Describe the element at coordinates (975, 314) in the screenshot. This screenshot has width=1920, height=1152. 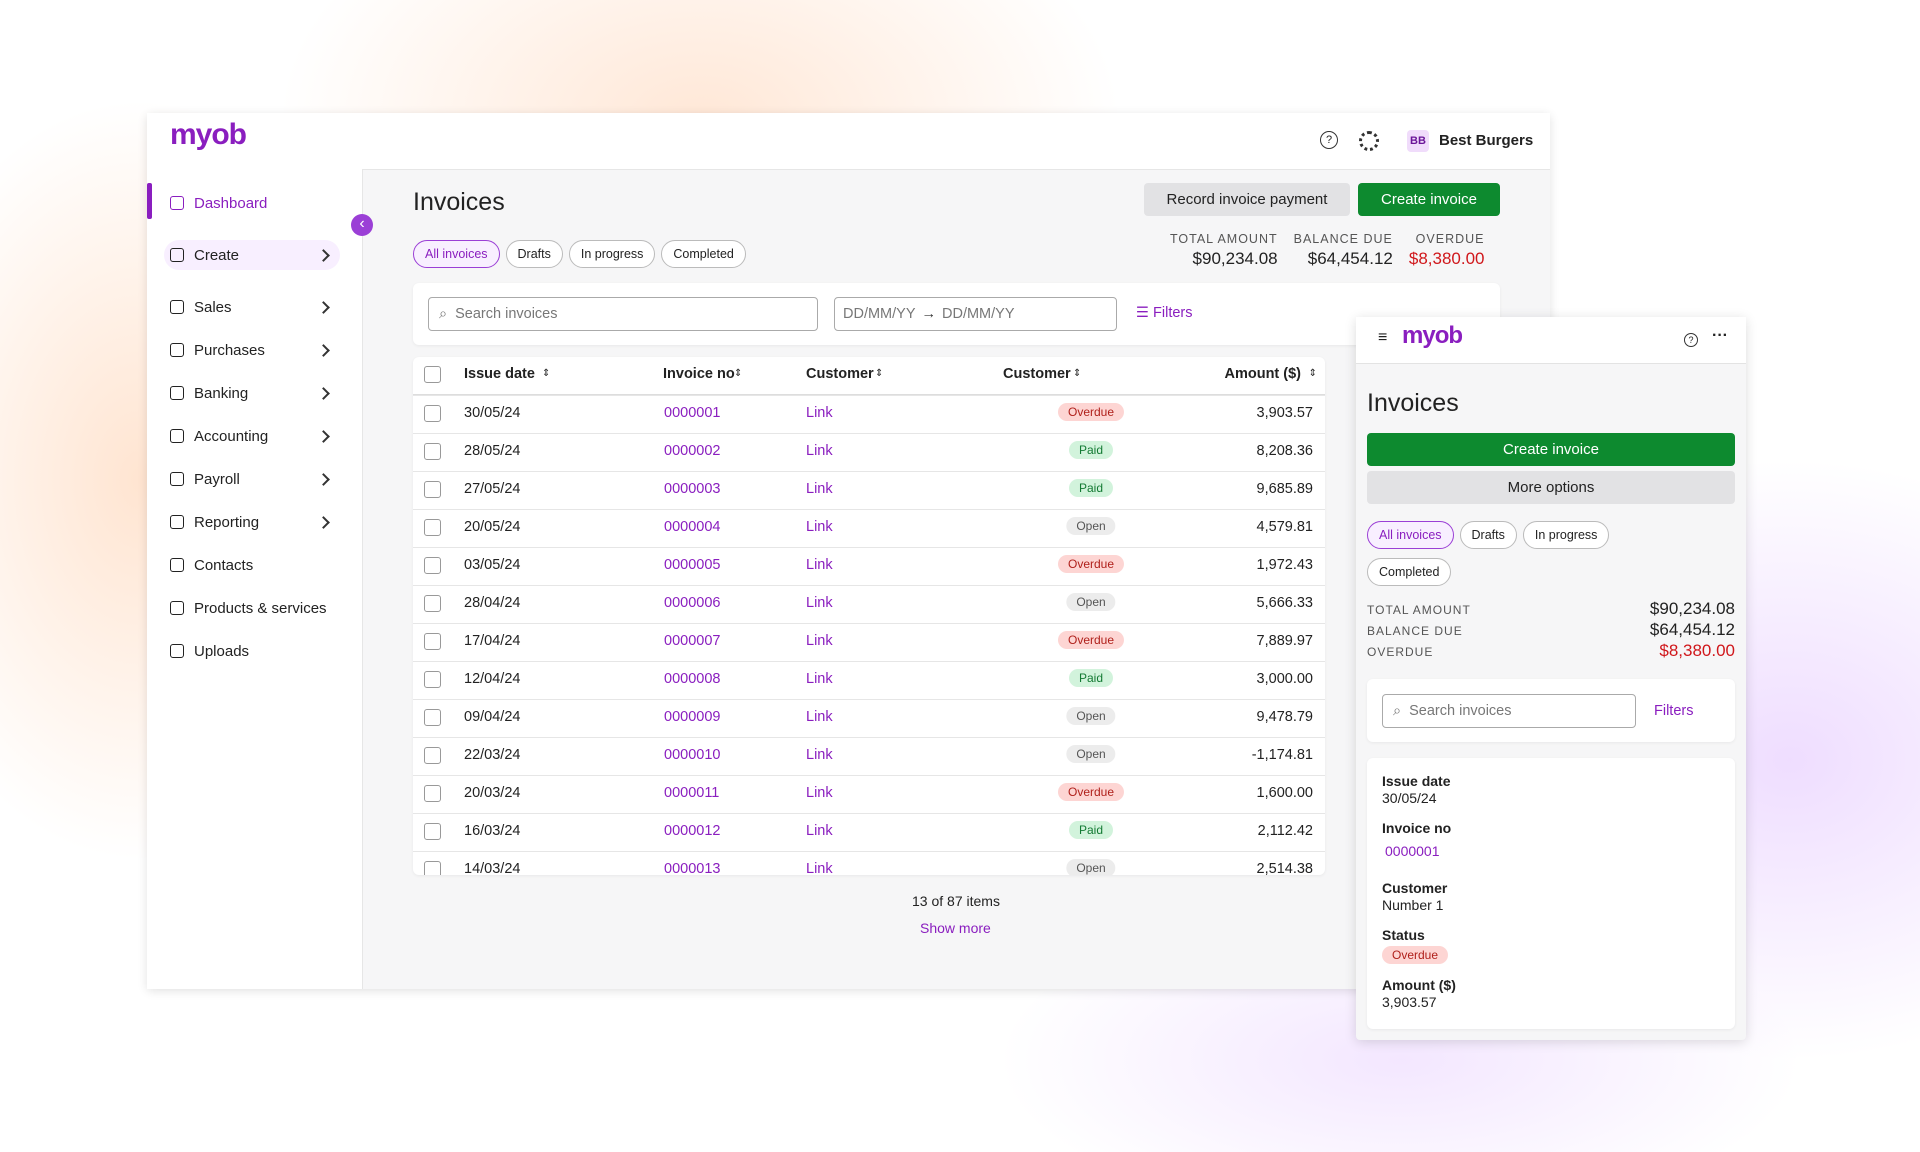
I see `date-range: DD/MM/YY → DD/MM/YY` at that location.